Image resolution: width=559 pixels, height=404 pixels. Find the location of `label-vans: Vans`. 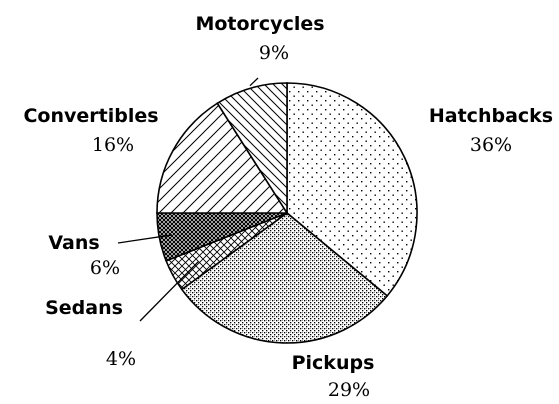

label-vans: Vans is located at coordinates (73, 243).